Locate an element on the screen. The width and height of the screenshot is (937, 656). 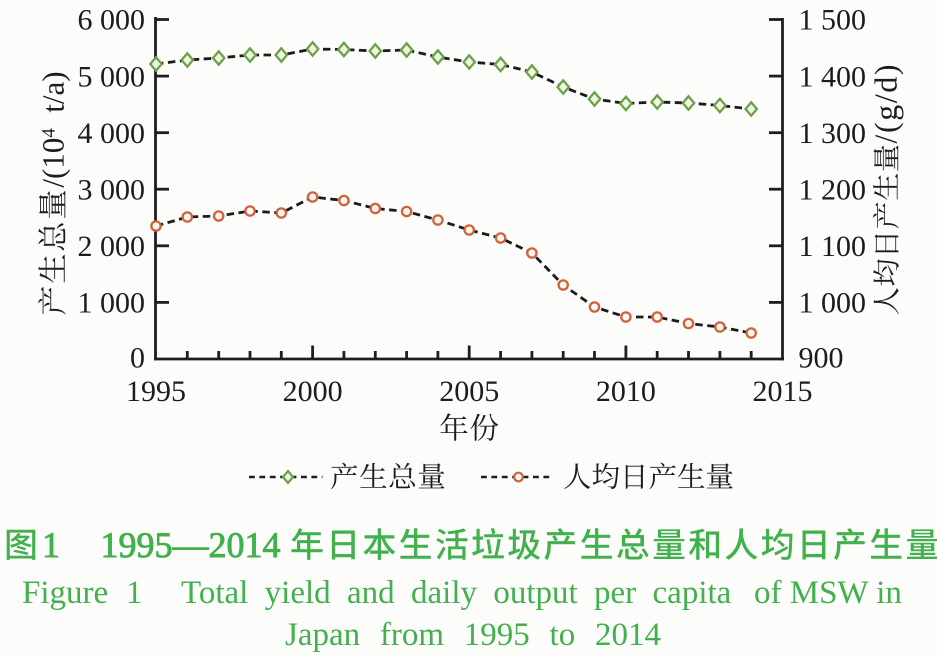
svg-text: 6 000 is located at coordinates (112, 20).